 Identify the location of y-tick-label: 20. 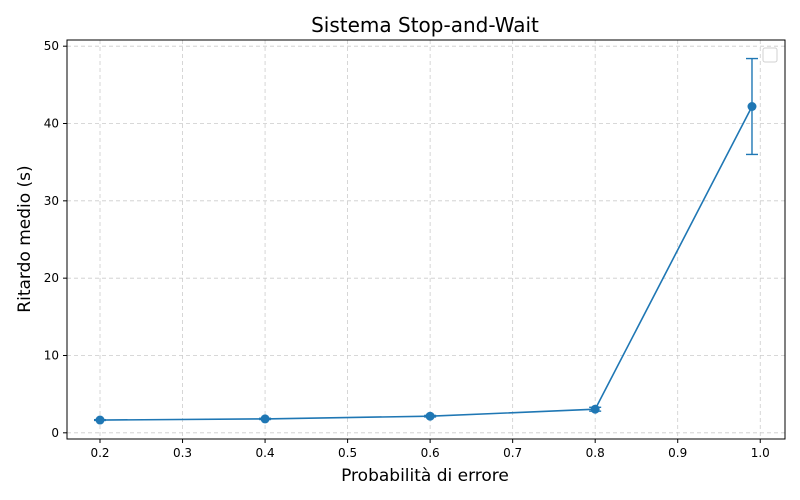
(51, 278).